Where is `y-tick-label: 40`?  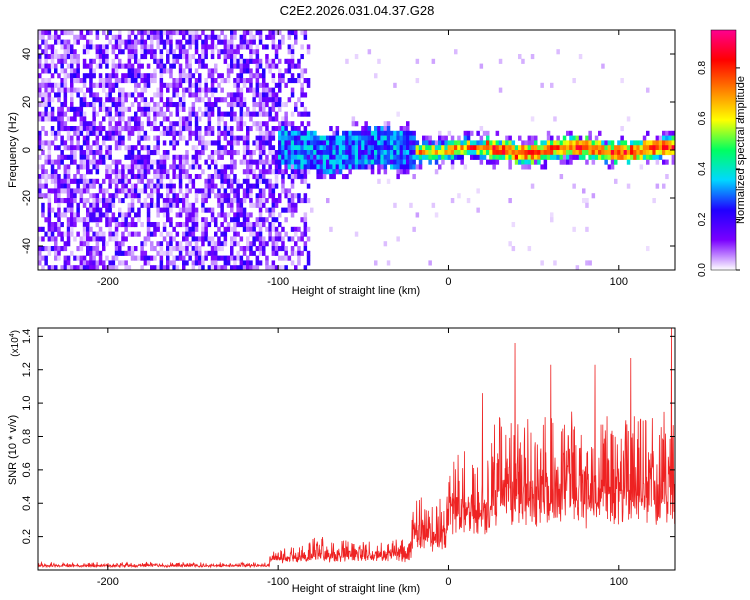
y-tick-label: 40 is located at coordinates (27, 54).